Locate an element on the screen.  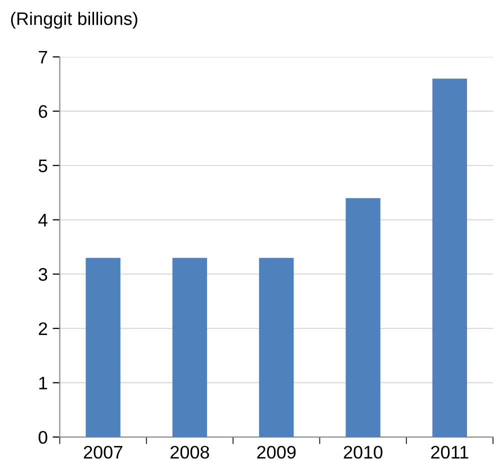
y-axis-title: (Ringgit billions) is located at coordinates (74, 20).